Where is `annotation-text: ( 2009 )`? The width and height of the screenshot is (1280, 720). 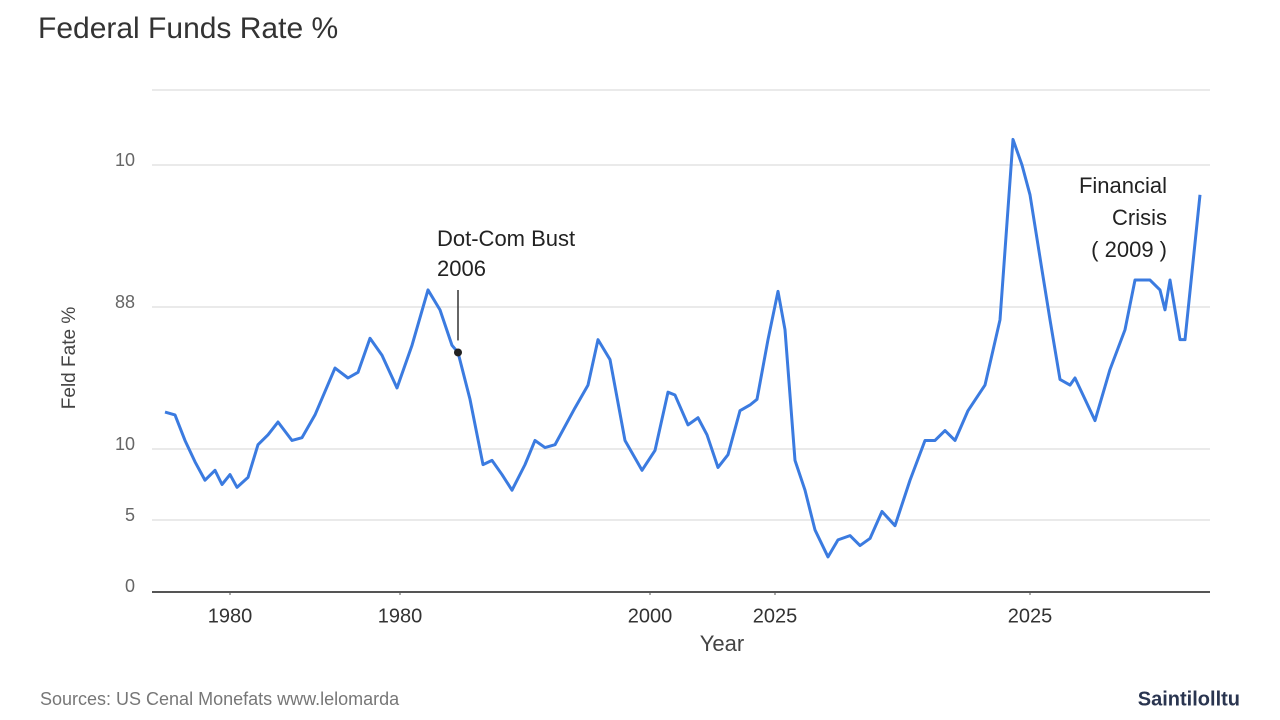 annotation-text: ( 2009 ) is located at coordinates (1129, 249).